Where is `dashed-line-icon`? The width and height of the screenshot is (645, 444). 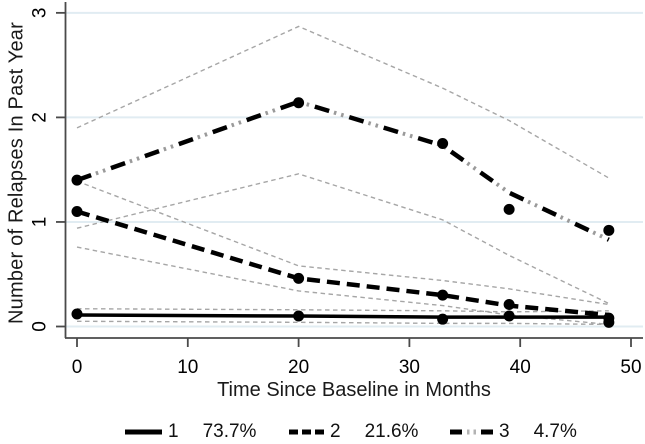
dashed-line-icon is located at coordinates (306, 432).